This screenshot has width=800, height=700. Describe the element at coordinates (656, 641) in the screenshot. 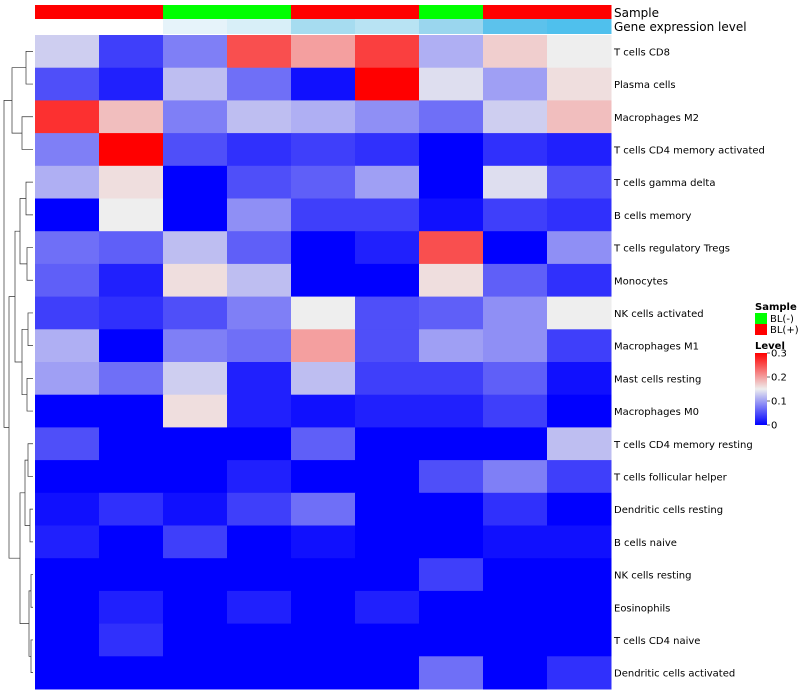

I see `row-label: T cells CD4 naive` at that location.